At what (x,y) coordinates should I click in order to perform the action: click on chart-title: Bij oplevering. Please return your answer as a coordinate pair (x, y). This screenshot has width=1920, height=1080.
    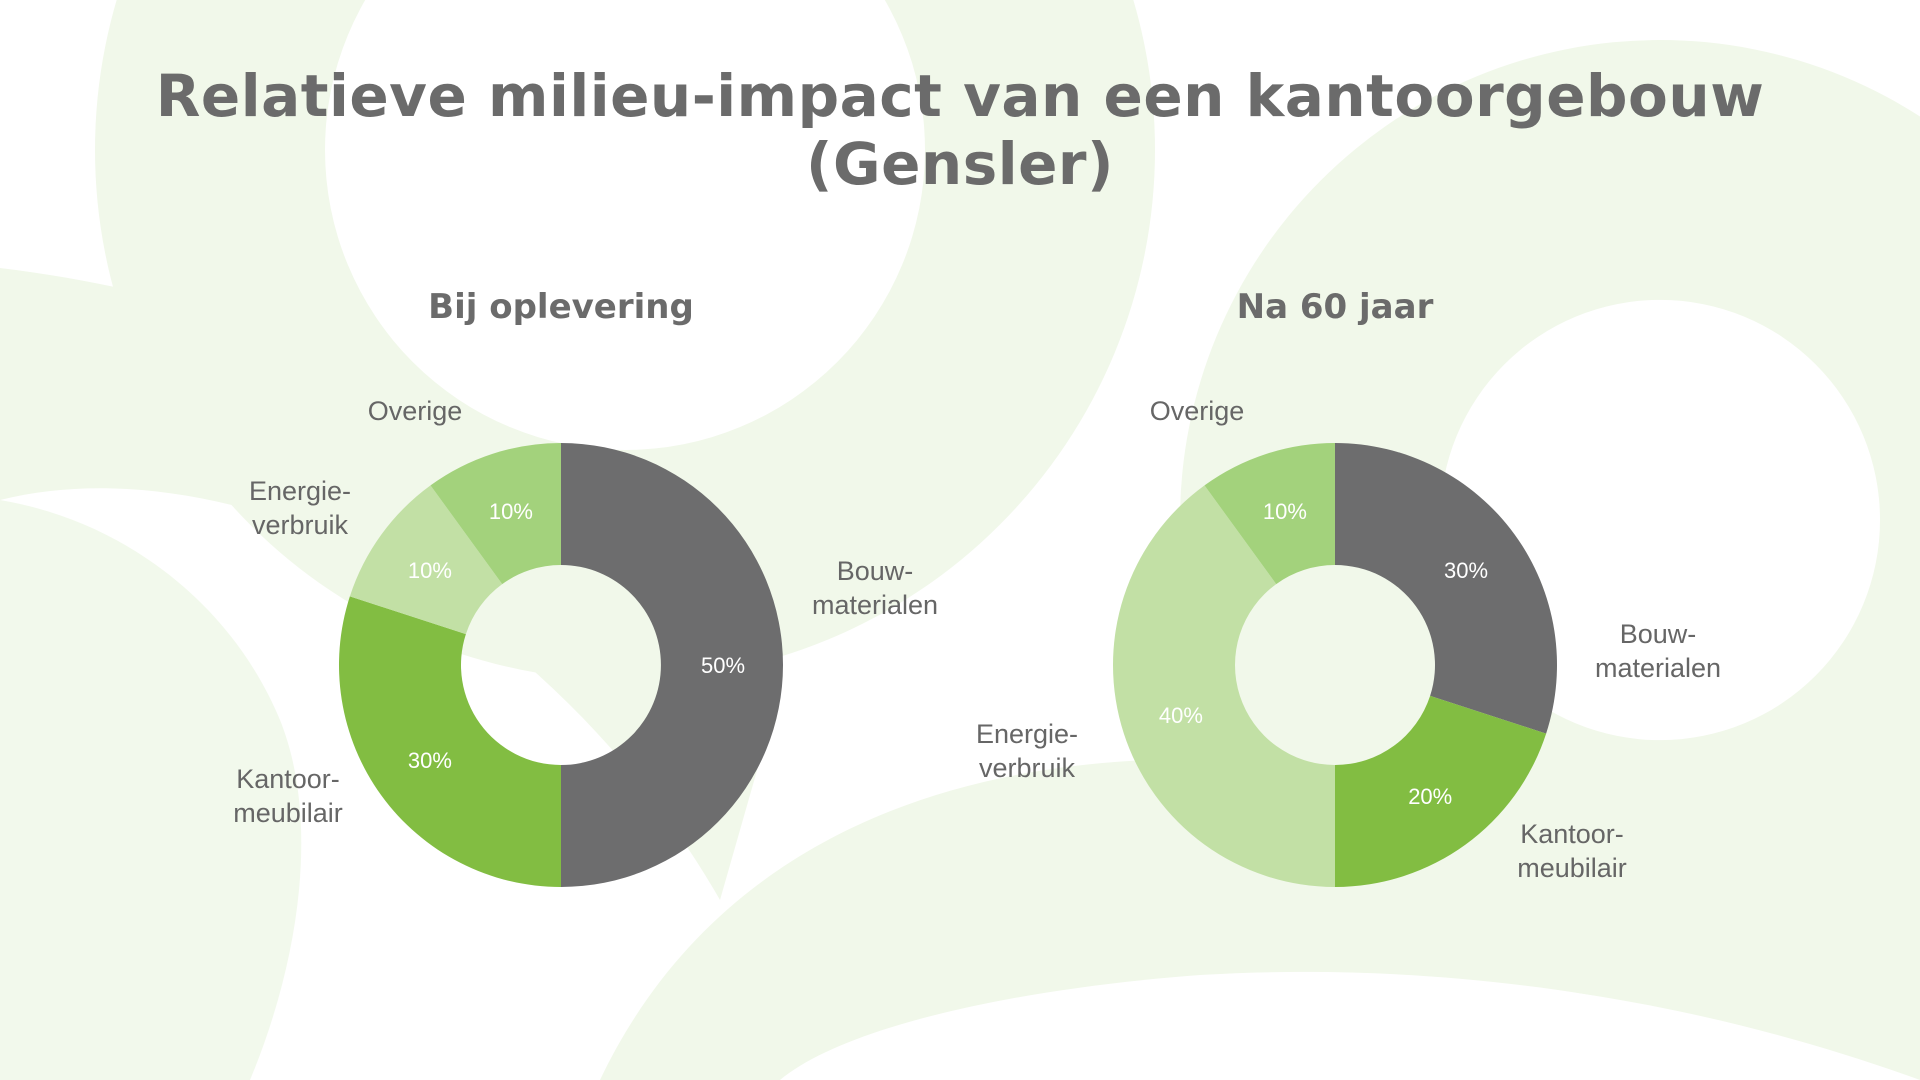
    Looking at the image, I should click on (561, 307).